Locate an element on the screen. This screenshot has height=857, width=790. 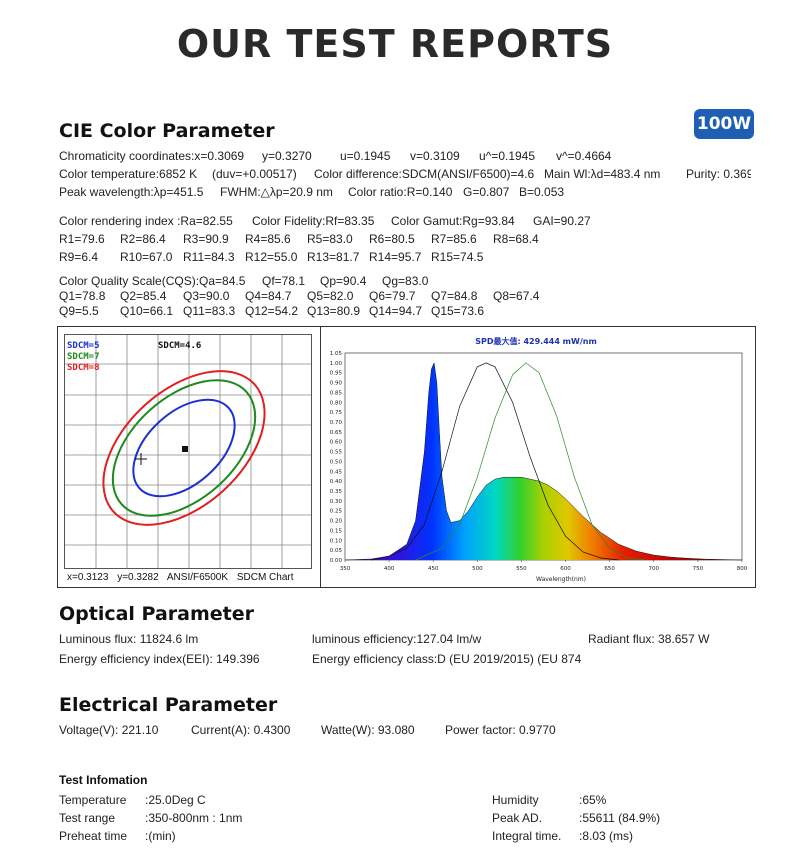
duv: (duv=+0.00517) is located at coordinates (254, 174).